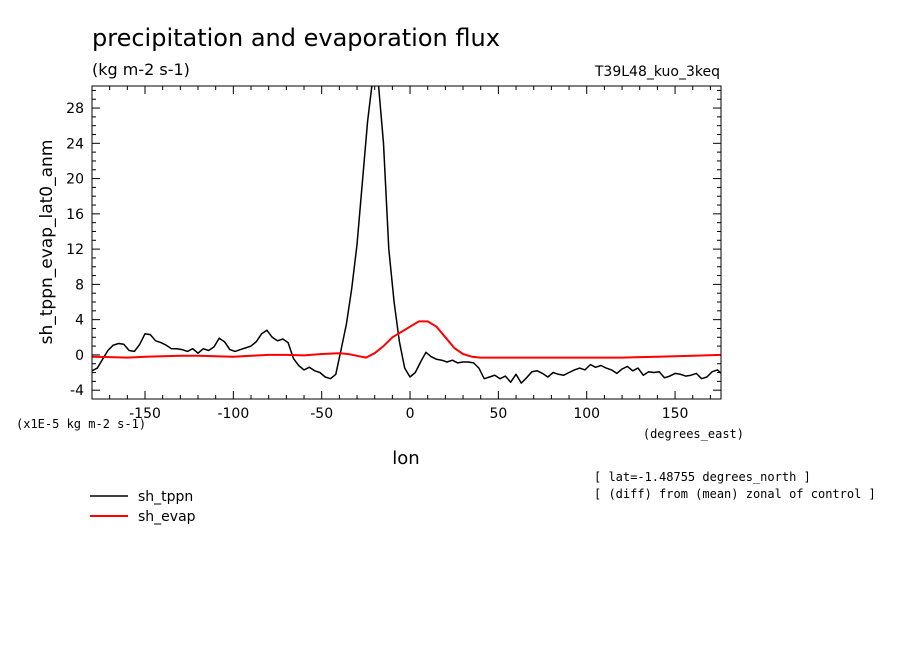  I want to click on chart-title: precipitation and evaporation flux, so click(296, 38).